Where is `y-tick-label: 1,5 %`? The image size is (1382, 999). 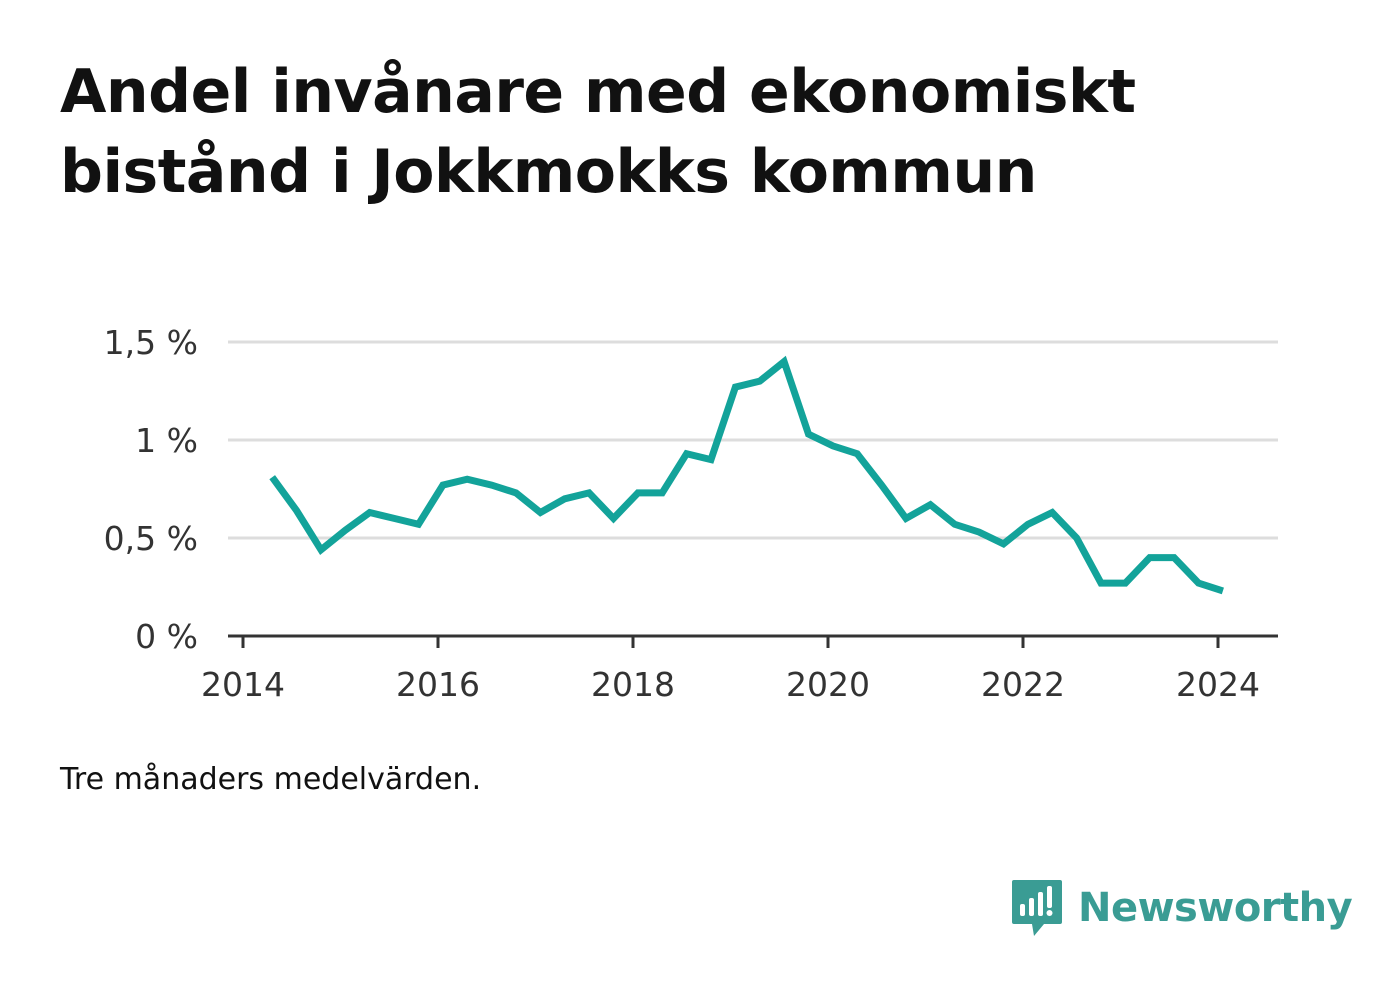 y-tick-label: 1,5 % is located at coordinates (151, 342).